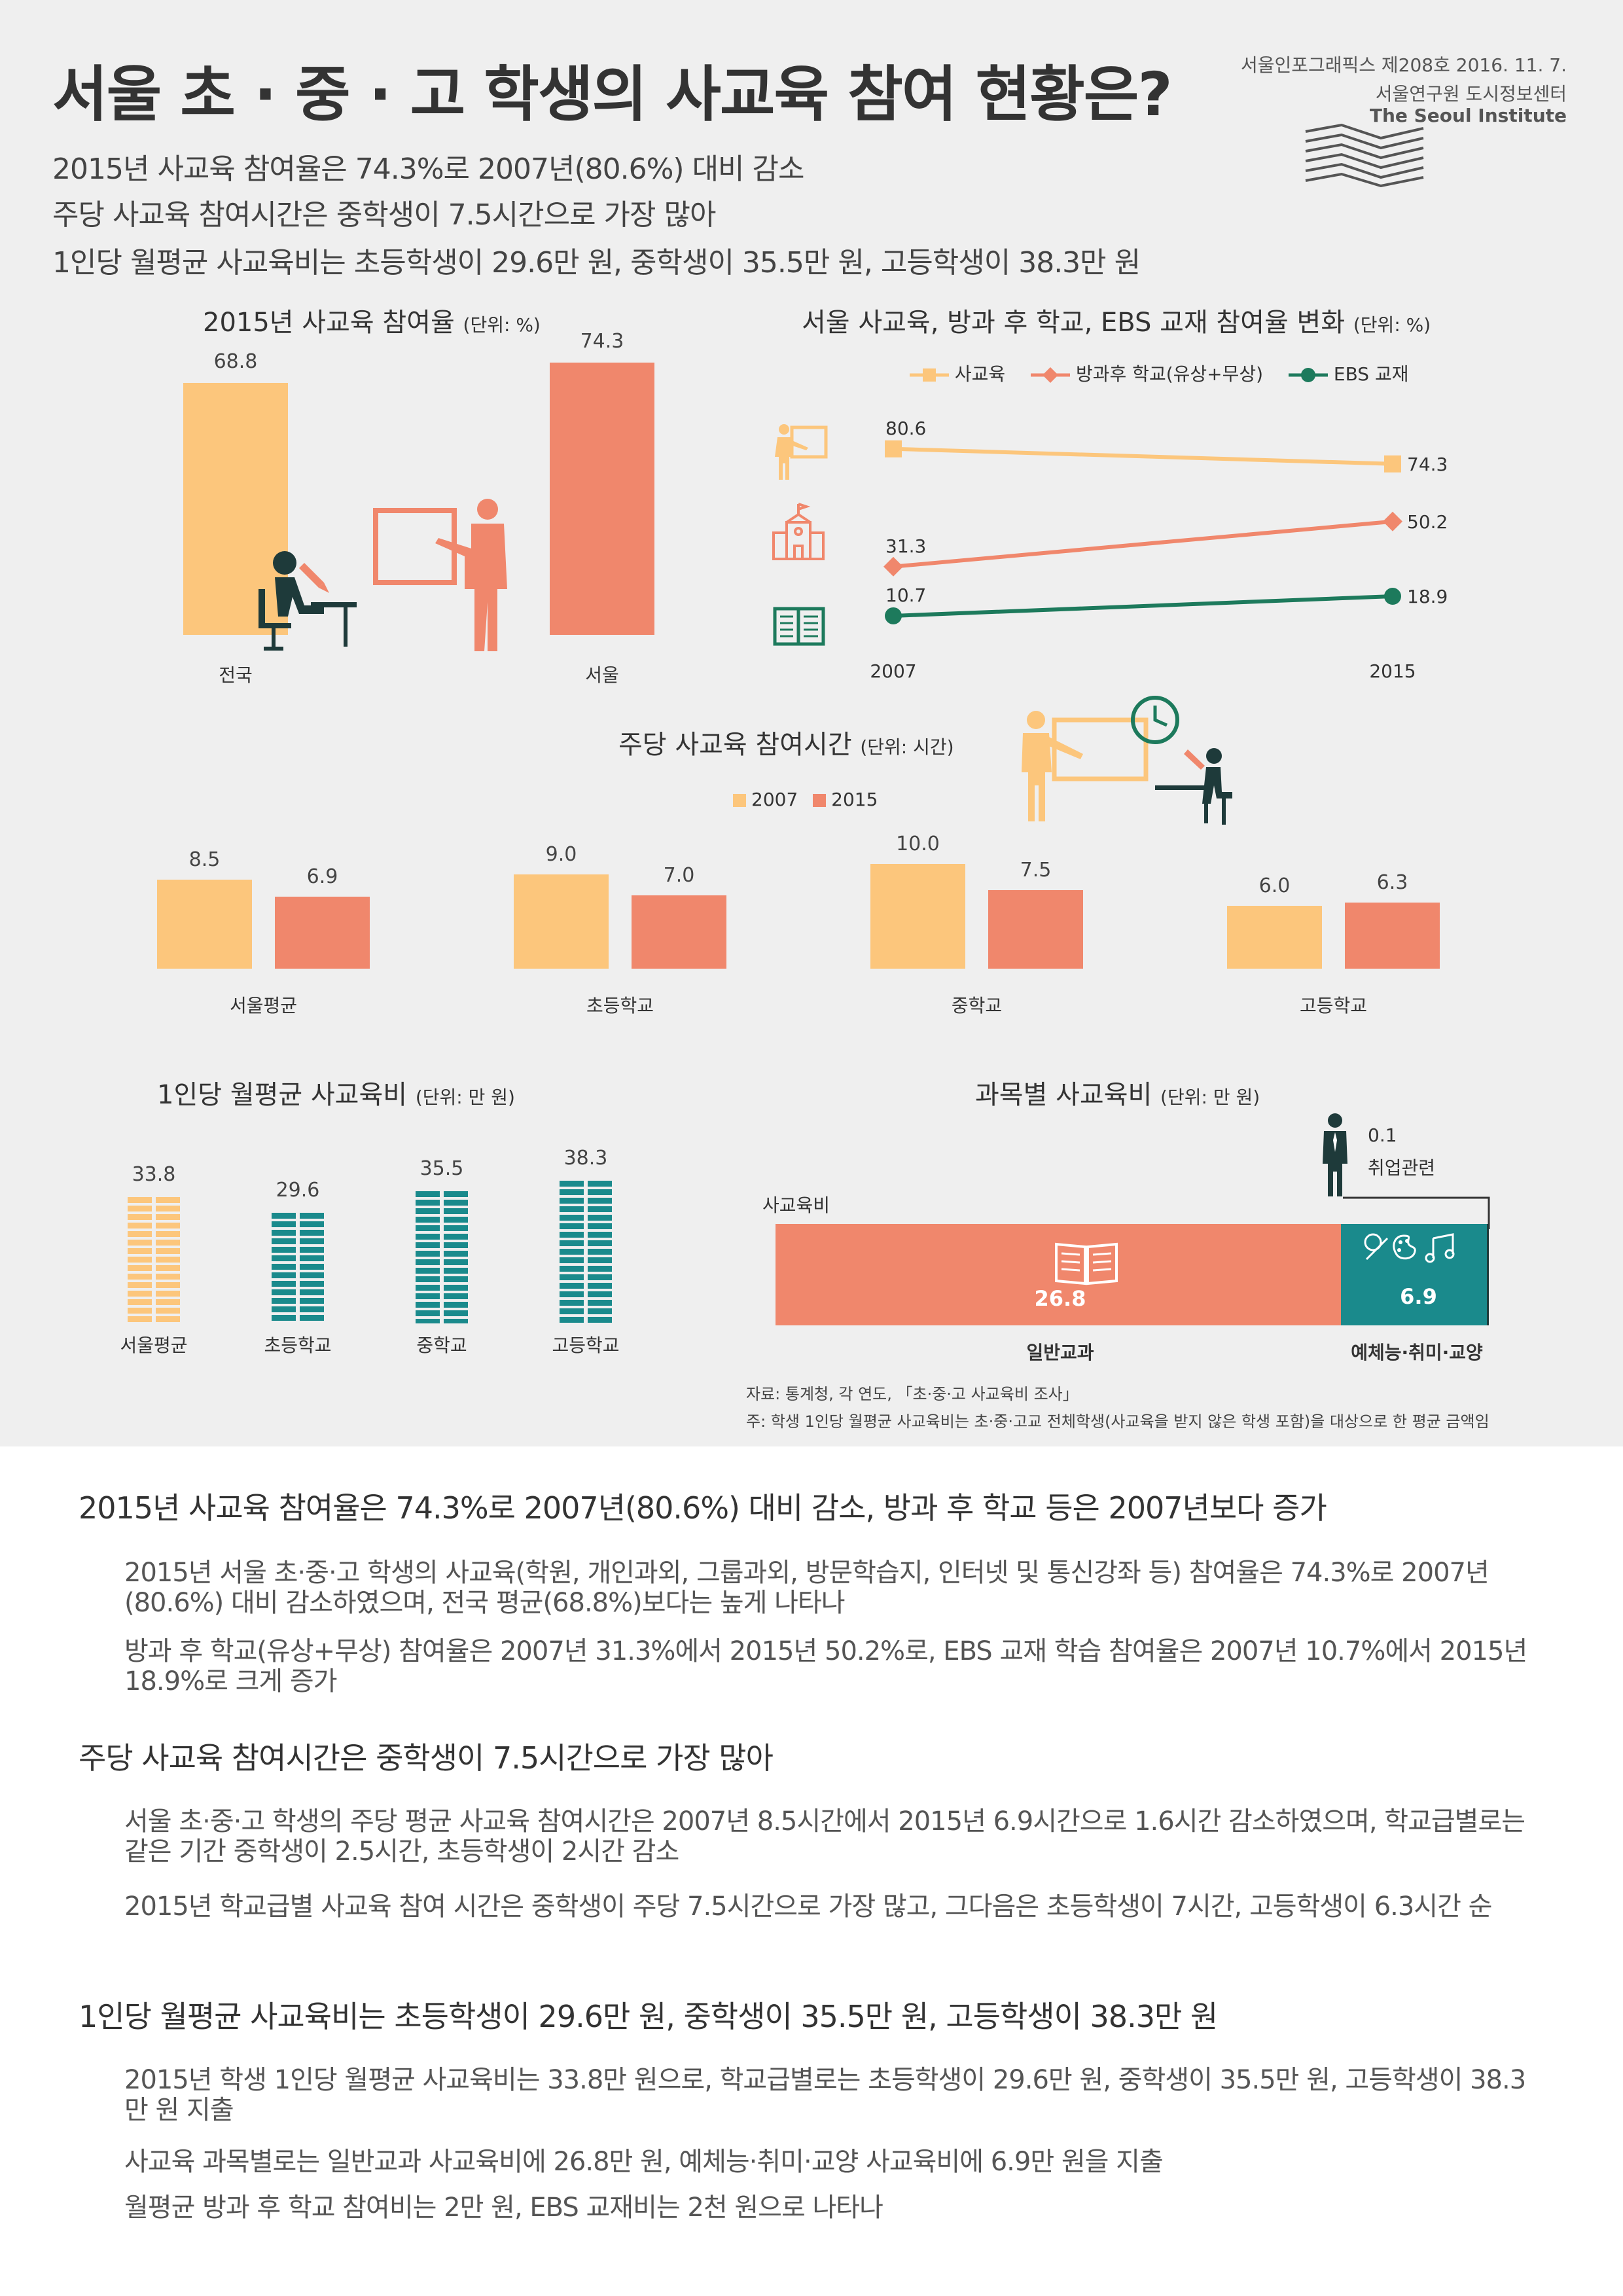  What do you see at coordinates (154, 1346) in the screenshot?
I see `chart4-category-label: 서울평균` at bounding box center [154, 1346].